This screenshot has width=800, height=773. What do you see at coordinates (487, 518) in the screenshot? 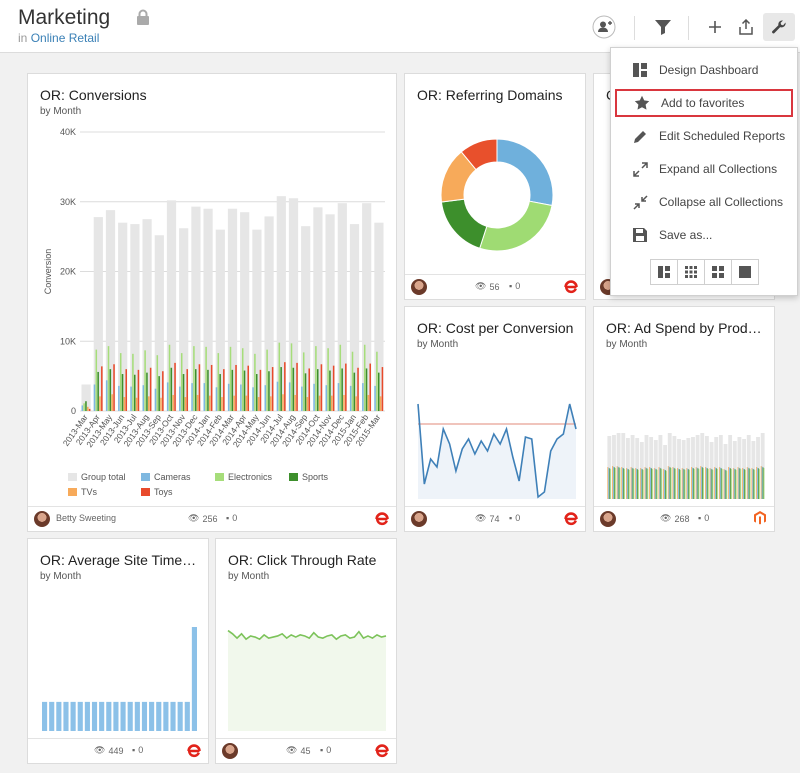
I see `views-count: 👁 74` at bounding box center [487, 518].